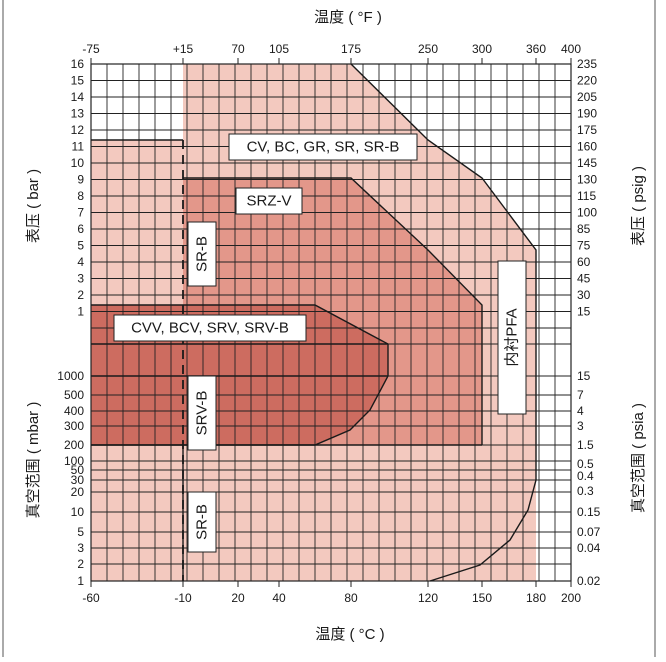  I want to click on y-right-vacuum-tick-label: 0.15, so click(589, 512).